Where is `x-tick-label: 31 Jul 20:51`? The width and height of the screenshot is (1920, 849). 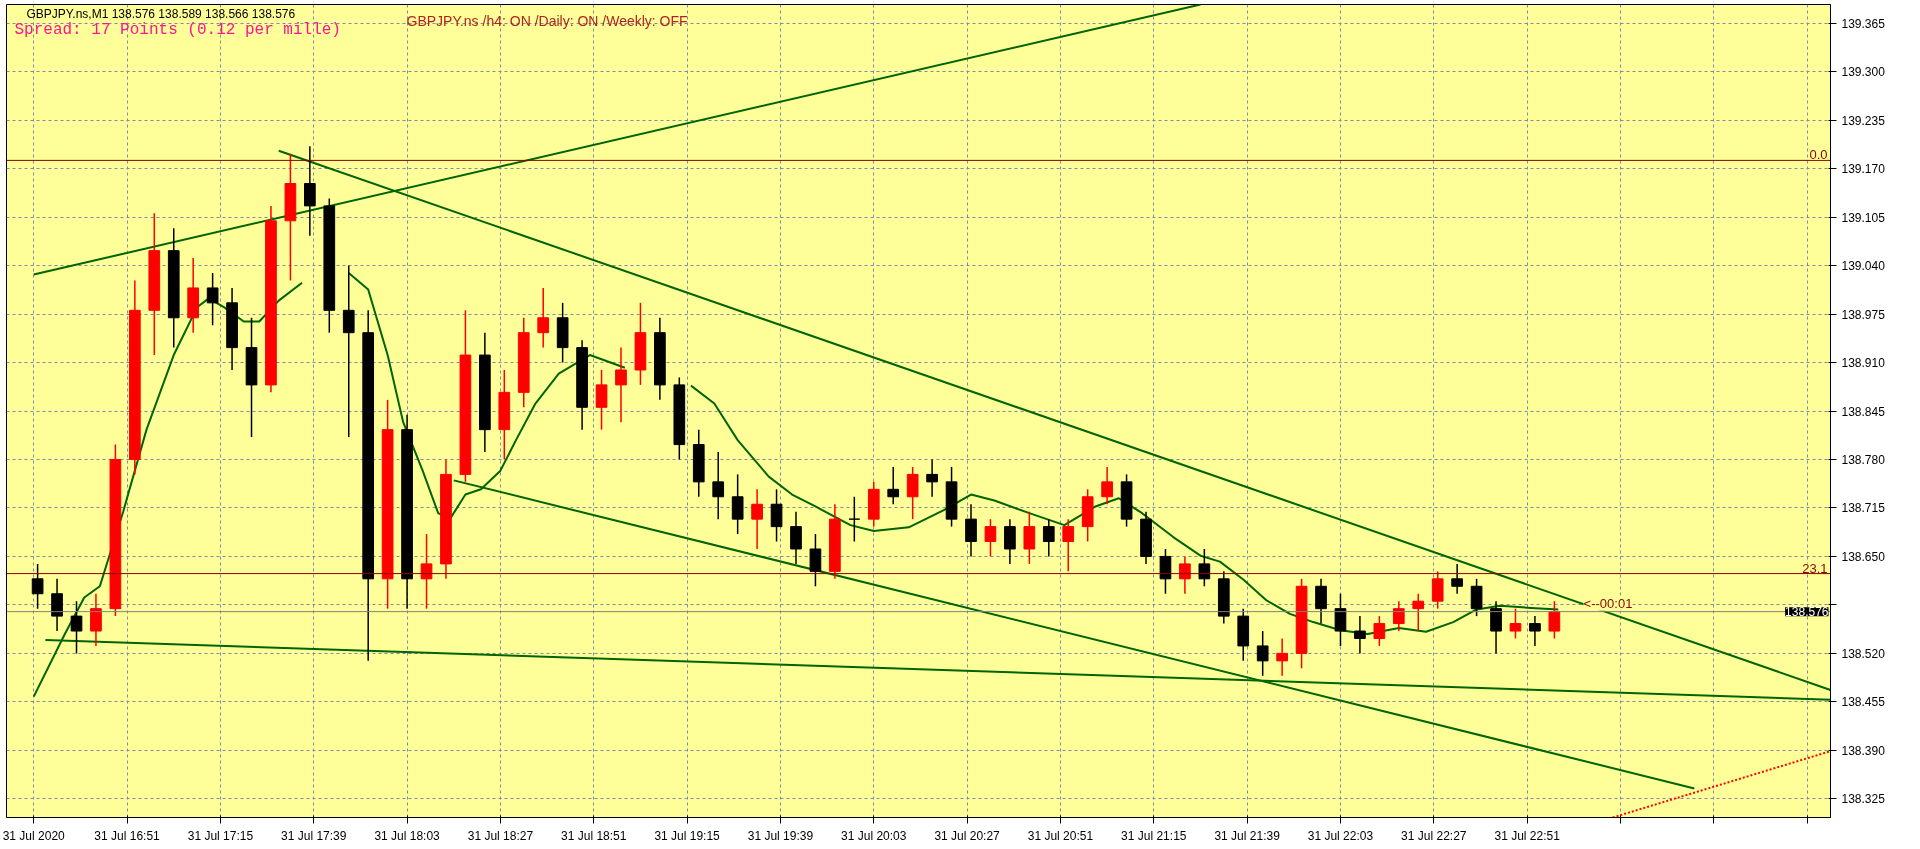
x-tick-label: 31 Jul 20:51 is located at coordinates (1060, 835).